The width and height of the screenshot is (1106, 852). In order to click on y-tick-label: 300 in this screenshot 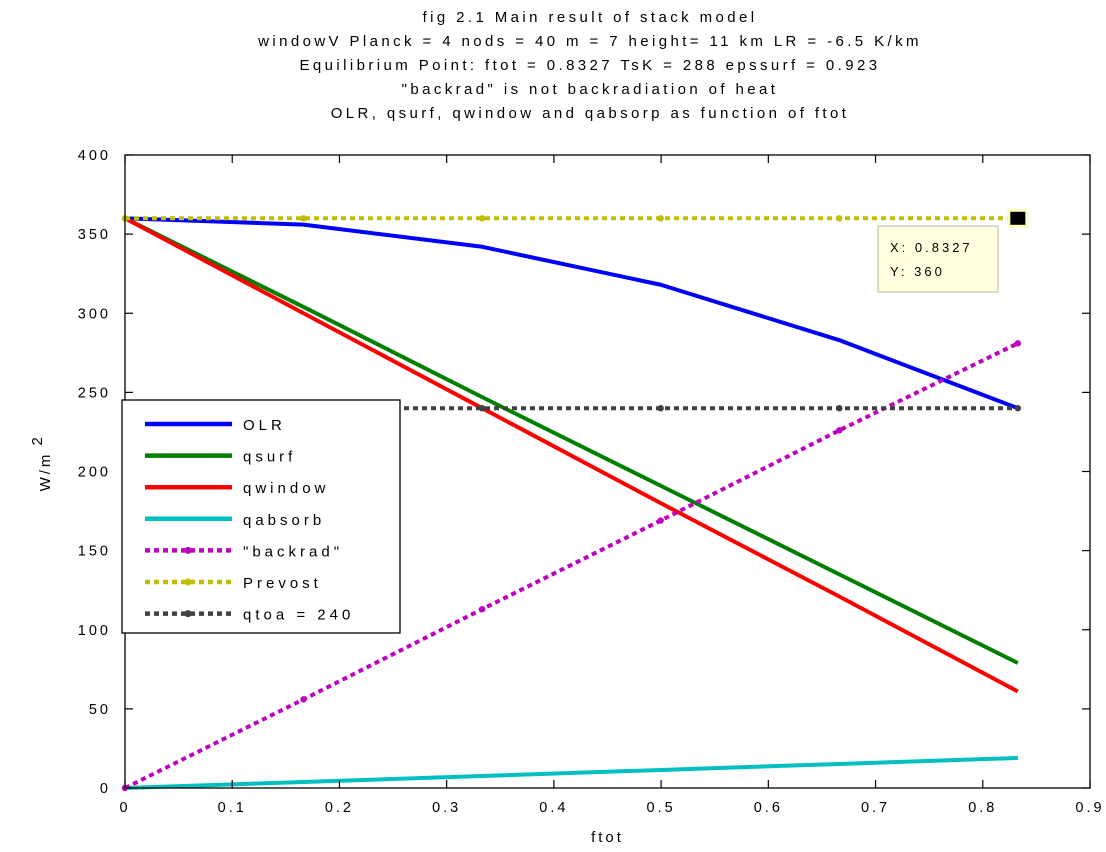, I will do `click(94, 314)`.